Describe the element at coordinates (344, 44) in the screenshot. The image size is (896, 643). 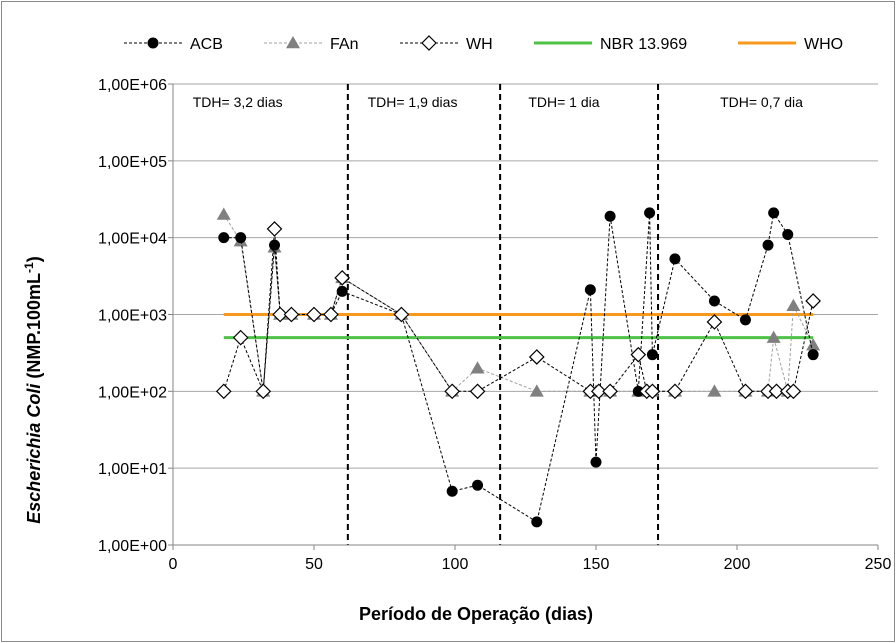
I see `legend-label: FAn` at that location.